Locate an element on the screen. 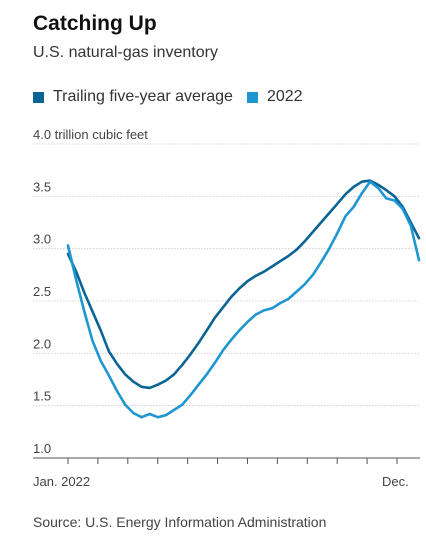  legend-label: 2022 is located at coordinates (284, 96).